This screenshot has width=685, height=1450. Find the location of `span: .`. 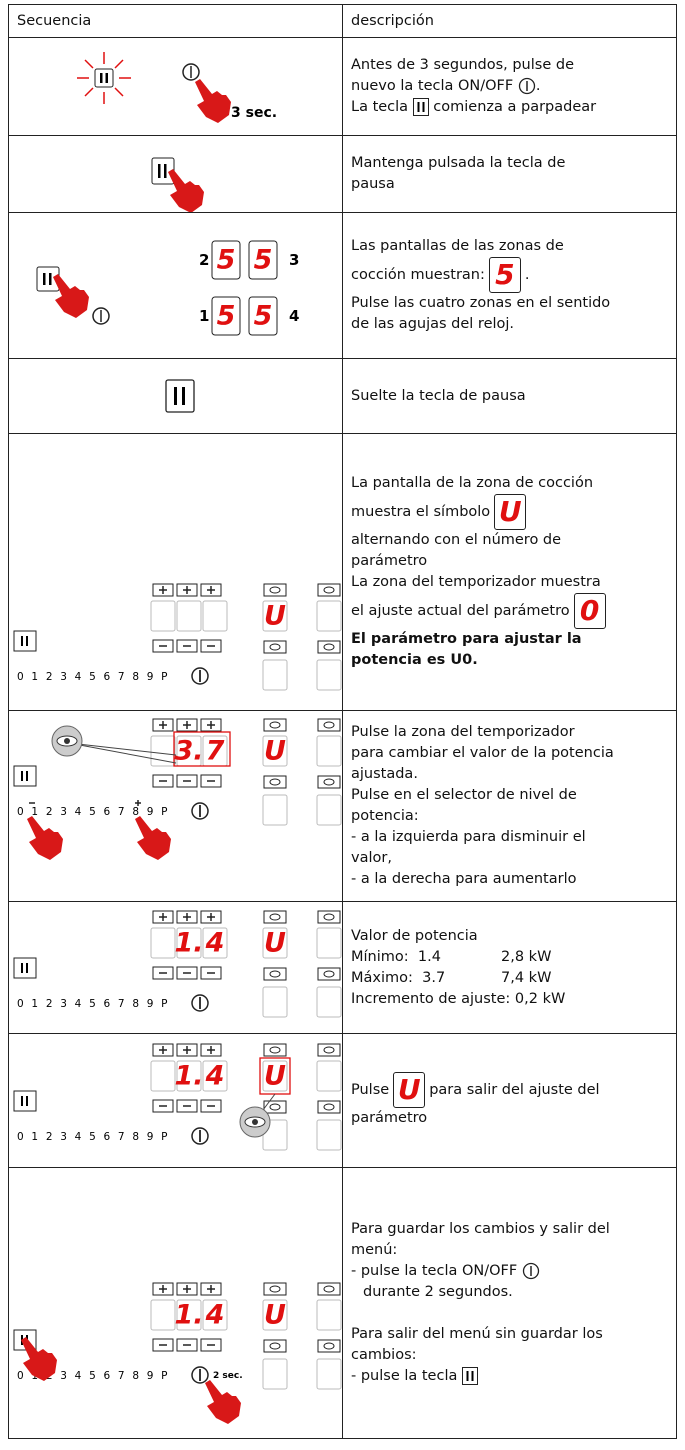

span: . is located at coordinates (538, 86).